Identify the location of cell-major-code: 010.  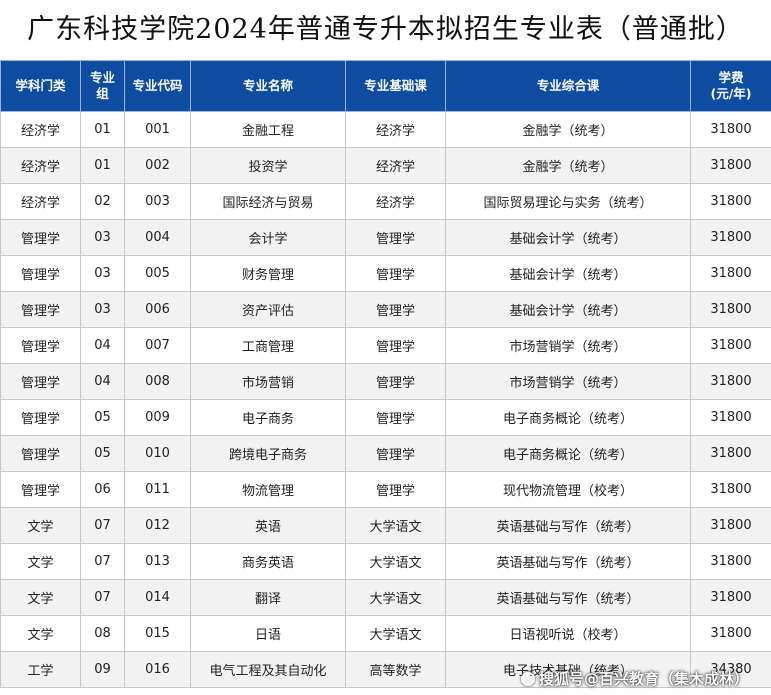
(157, 453).